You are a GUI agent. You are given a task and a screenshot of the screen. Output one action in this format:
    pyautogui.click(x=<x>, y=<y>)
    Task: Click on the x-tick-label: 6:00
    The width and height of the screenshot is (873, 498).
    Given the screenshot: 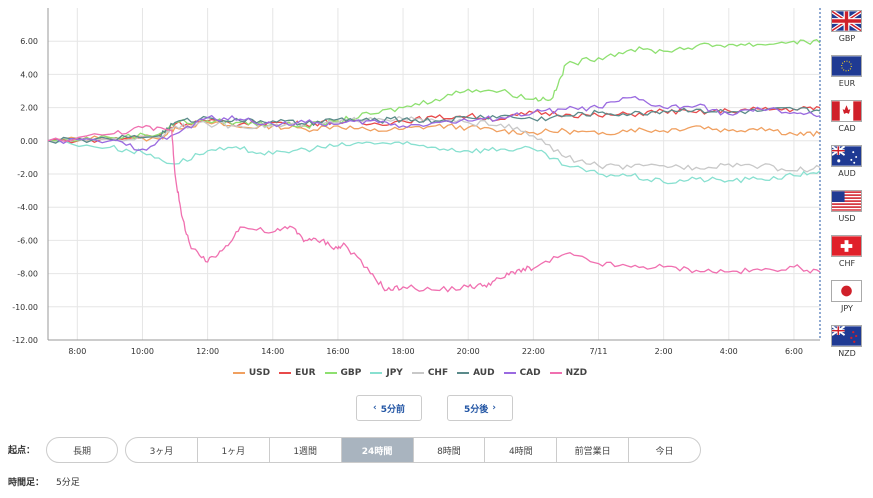 What is the action you would take?
    pyautogui.click(x=794, y=351)
    